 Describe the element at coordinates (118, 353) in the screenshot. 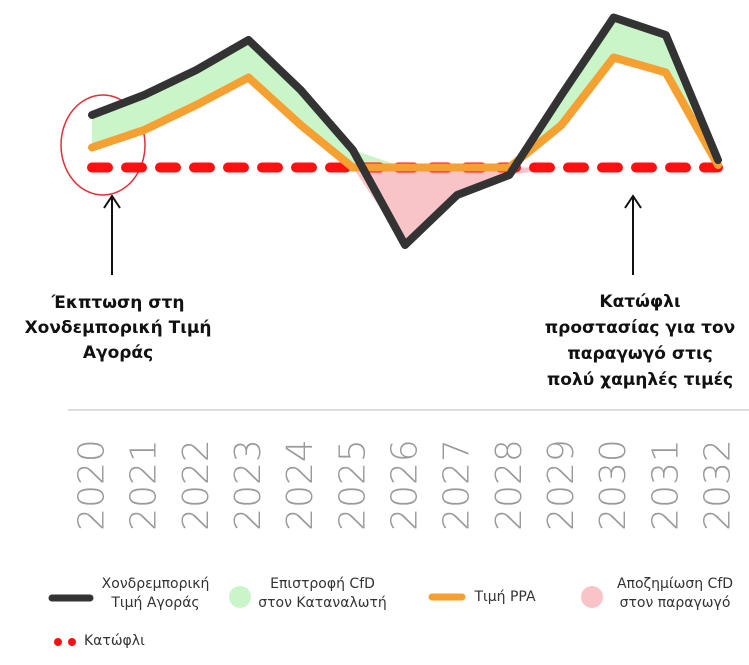

I see `annotation: Αγοράς` at that location.